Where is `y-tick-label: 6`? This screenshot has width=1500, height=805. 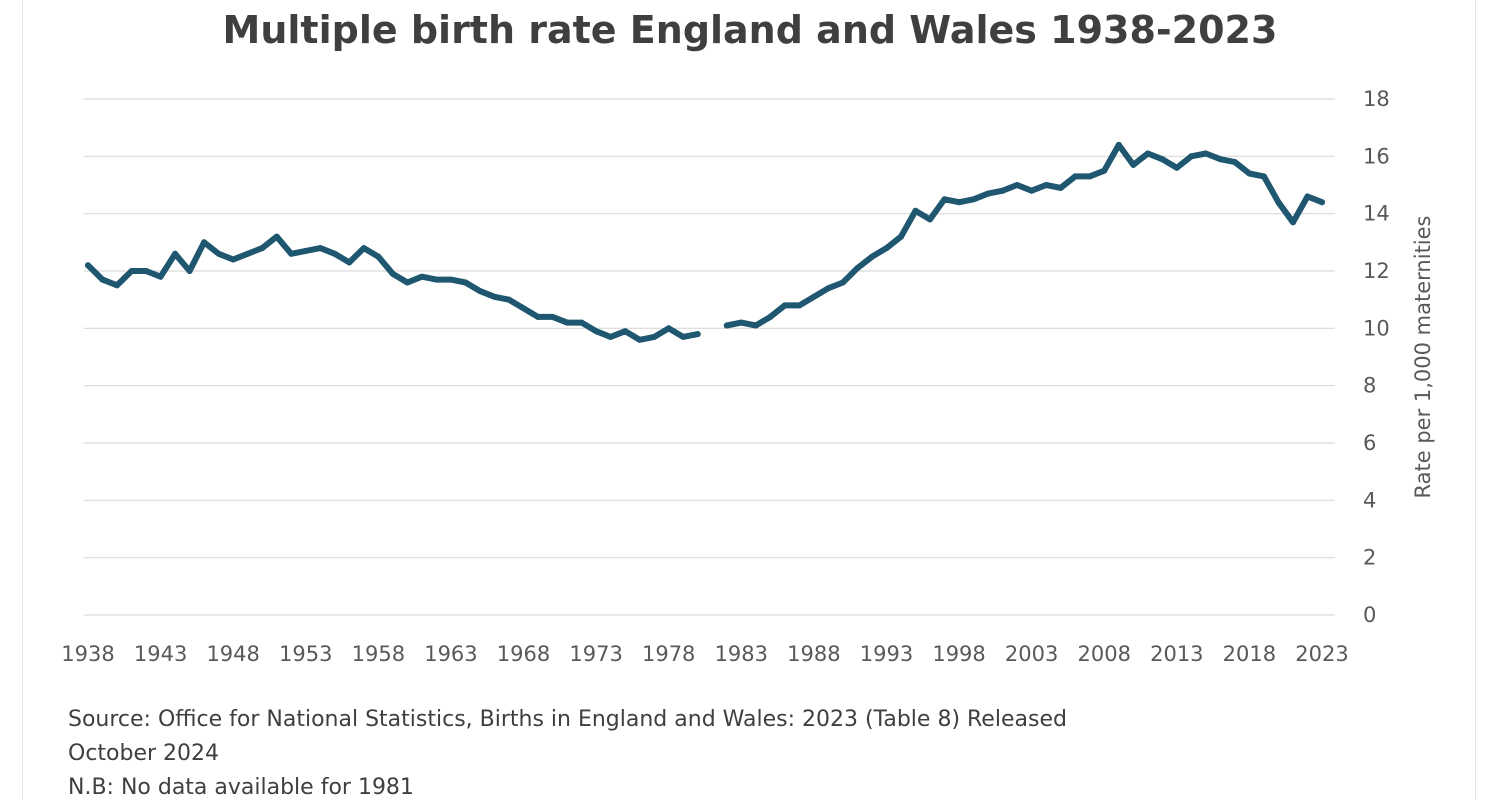 y-tick-label: 6 is located at coordinates (1369, 443).